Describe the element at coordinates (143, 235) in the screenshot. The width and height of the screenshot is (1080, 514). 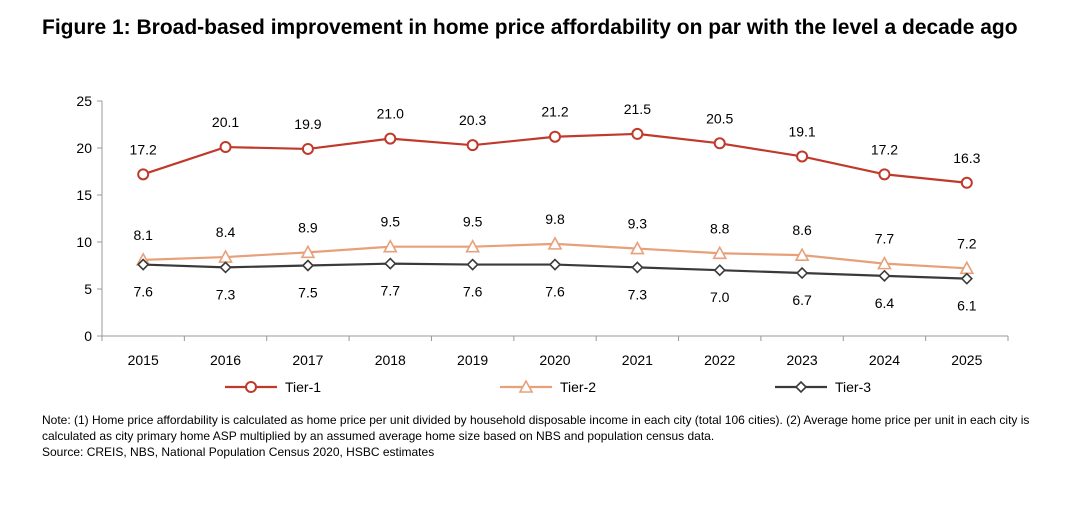
I see `data-label: 8.1` at that location.